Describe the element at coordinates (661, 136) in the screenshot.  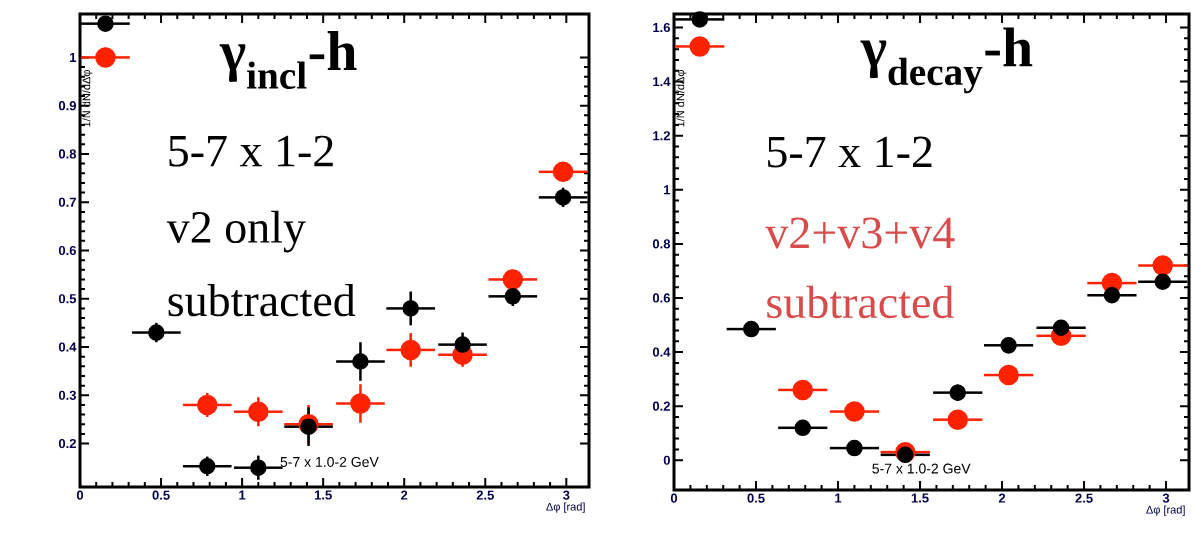
I see `y-tick-label: 1.2` at that location.